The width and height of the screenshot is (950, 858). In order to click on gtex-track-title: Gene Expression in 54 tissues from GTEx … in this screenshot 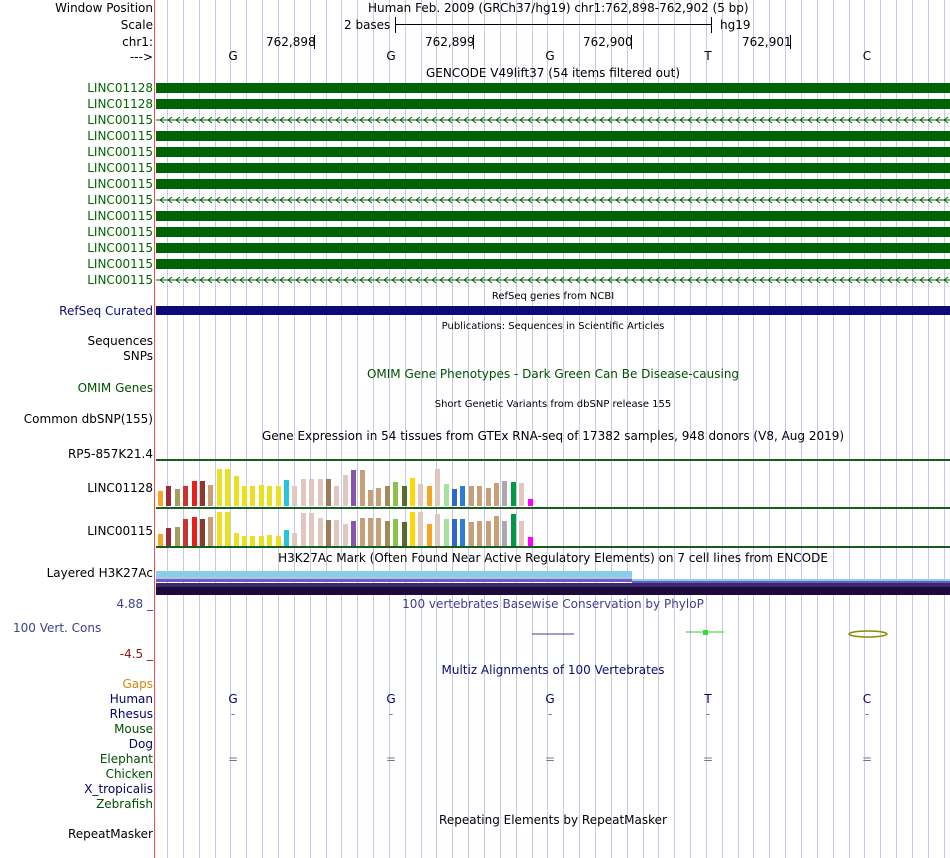, I will do `click(553, 436)`.